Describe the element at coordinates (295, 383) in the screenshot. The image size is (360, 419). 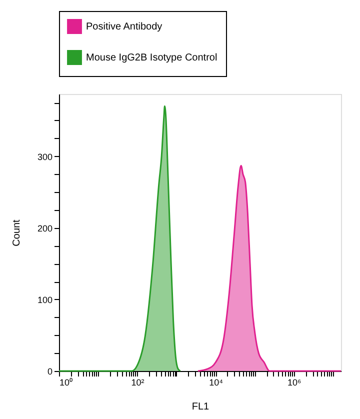
I see `x-tick-label: 10⁶` at that location.